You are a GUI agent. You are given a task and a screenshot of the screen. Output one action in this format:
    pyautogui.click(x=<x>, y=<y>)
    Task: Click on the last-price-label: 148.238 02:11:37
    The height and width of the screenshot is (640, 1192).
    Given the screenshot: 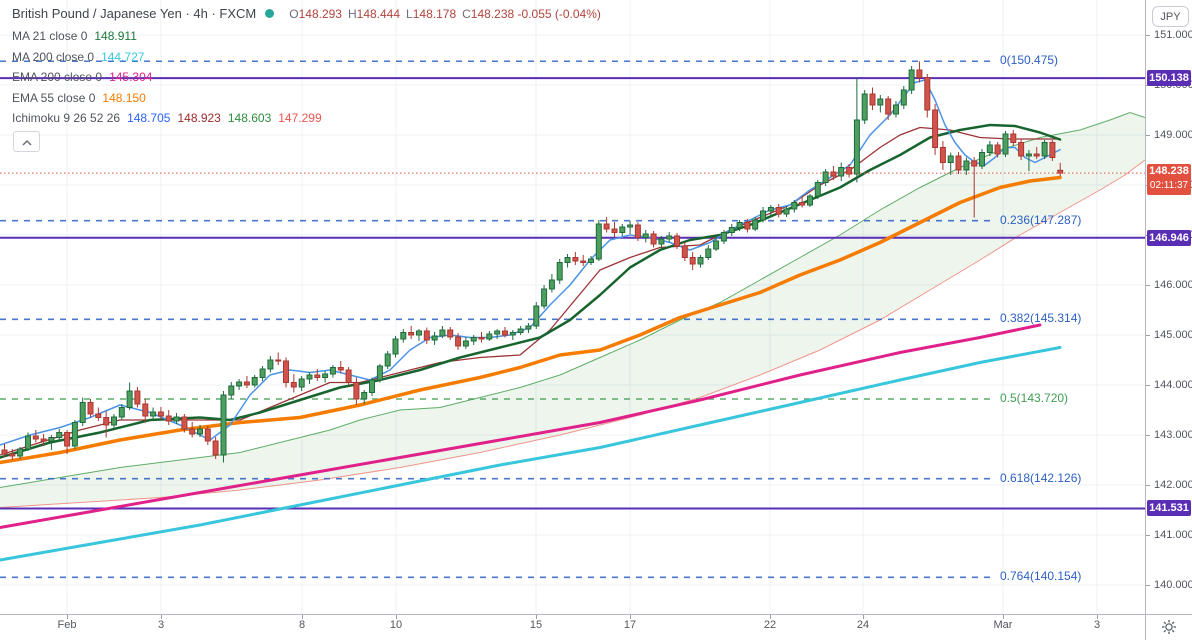 What is the action you would take?
    pyautogui.click(x=1169, y=180)
    